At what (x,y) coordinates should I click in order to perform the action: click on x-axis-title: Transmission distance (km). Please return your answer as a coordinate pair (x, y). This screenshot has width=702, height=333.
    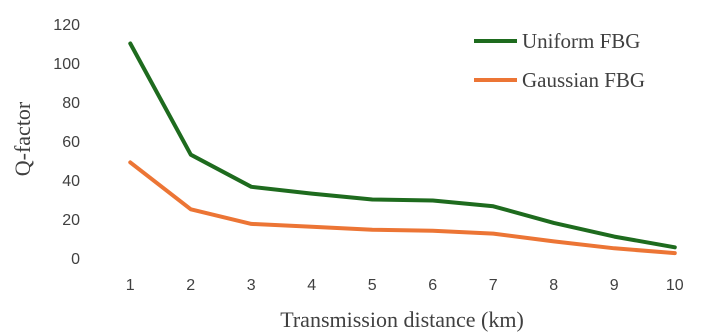
    Looking at the image, I should click on (402, 319).